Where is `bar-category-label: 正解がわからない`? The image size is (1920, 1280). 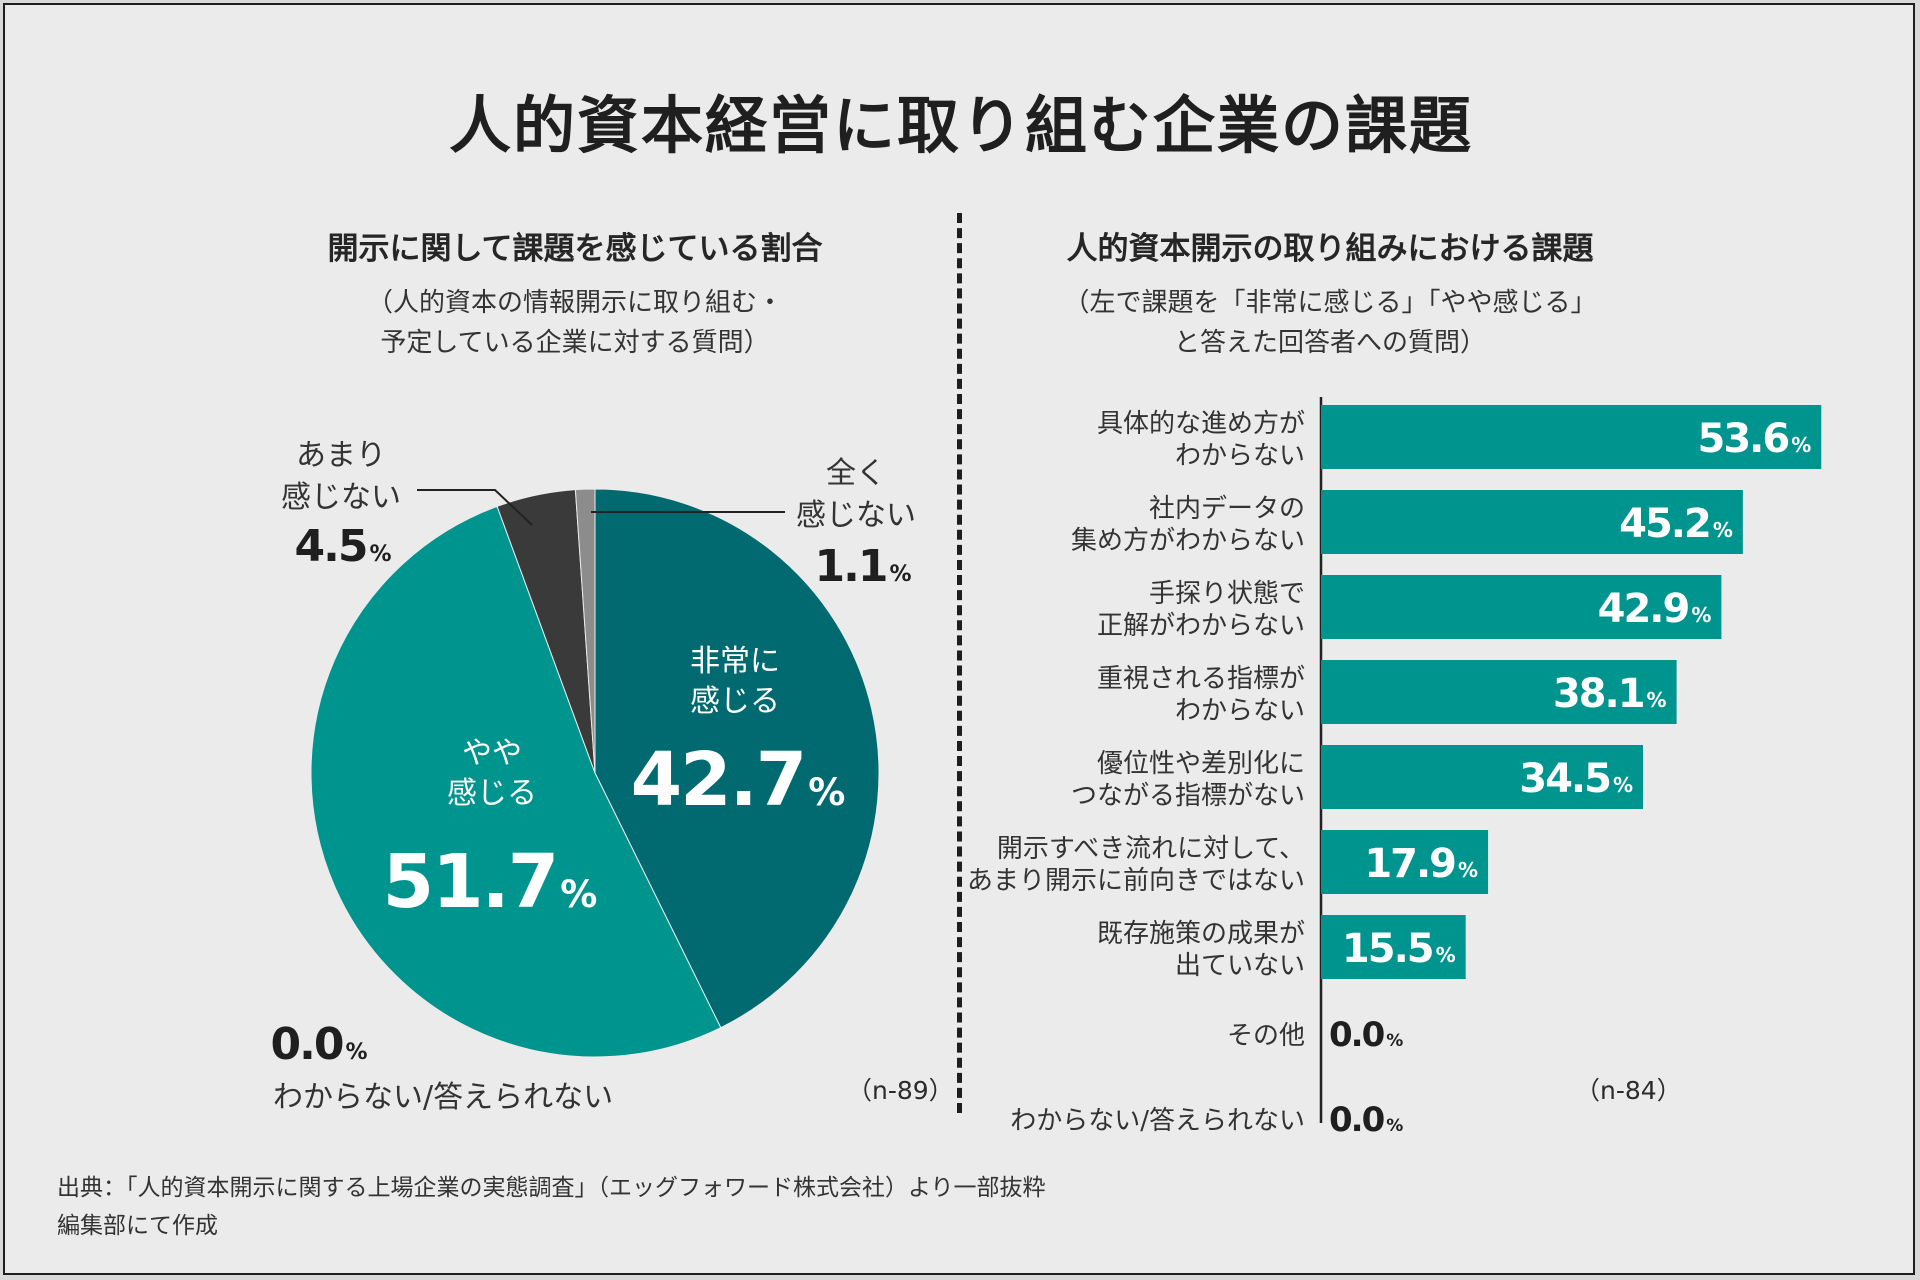 bar-category-label: 正解がわからない is located at coordinates (1201, 626).